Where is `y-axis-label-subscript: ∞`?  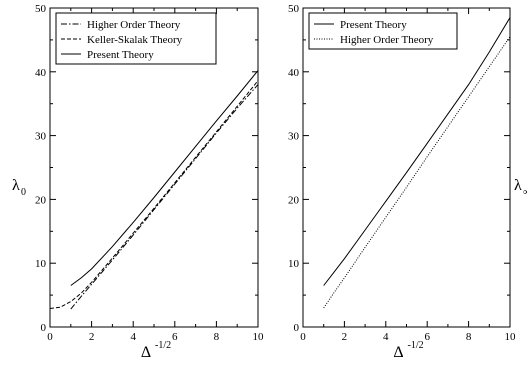 y-axis-label-subscript: ∞ is located at coordinates (525, 192).